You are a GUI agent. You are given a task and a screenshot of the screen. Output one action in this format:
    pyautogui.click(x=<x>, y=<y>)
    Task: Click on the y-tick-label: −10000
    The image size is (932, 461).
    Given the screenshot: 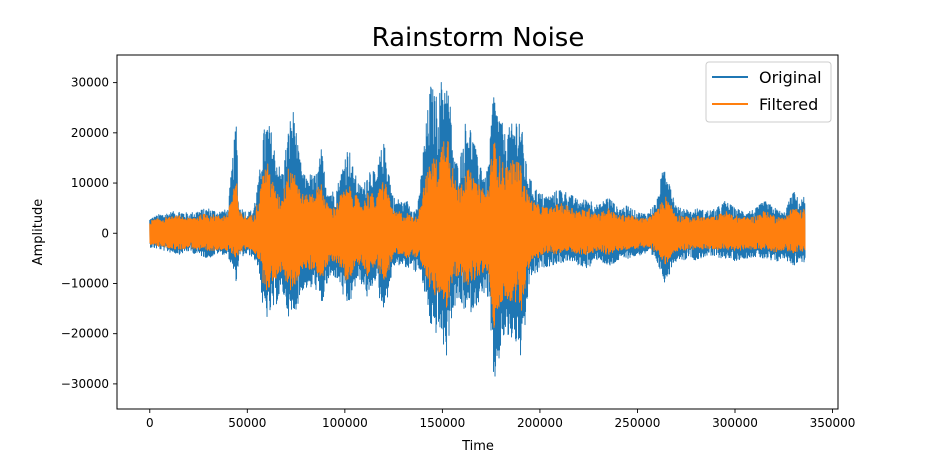 What is the action you would take?
    pyautogui.click(x=85, y=283)
    